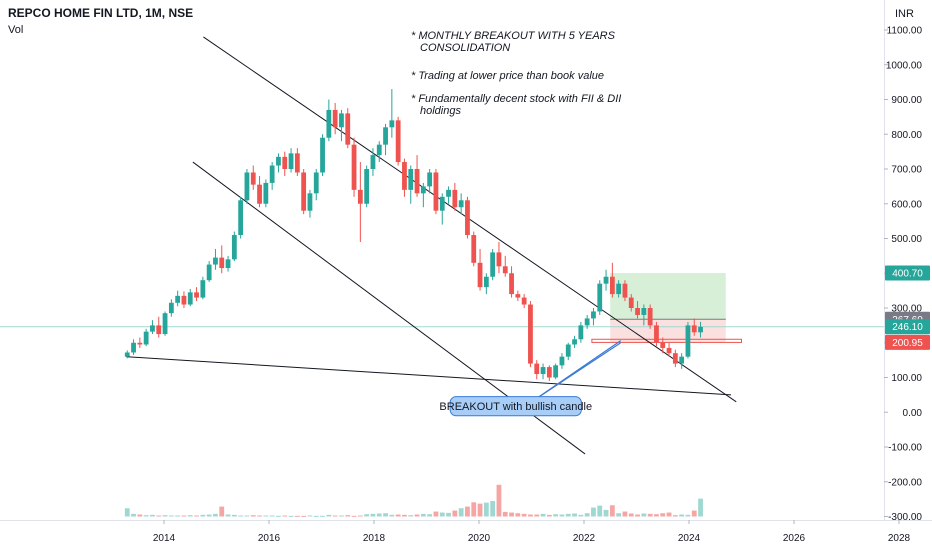  Describe the element at coordinates (164, 538) in the screenshot. I see `time-tick-label: 2014` at that location.